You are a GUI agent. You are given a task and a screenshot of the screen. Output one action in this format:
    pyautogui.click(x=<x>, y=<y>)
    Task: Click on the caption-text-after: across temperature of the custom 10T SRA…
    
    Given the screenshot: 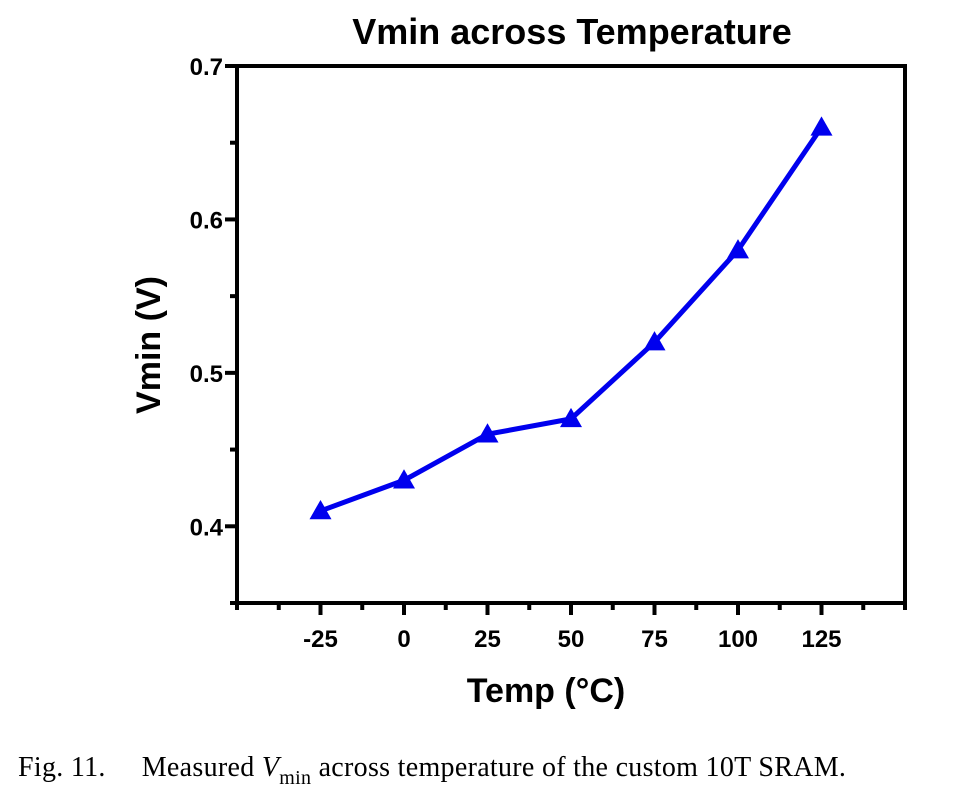 What is the action you would take?
    pyautogui.click(x=582, y=767)
    